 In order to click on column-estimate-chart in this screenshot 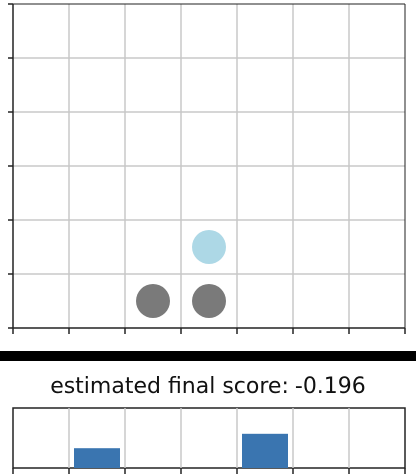, I will do `click(209, 440)`.